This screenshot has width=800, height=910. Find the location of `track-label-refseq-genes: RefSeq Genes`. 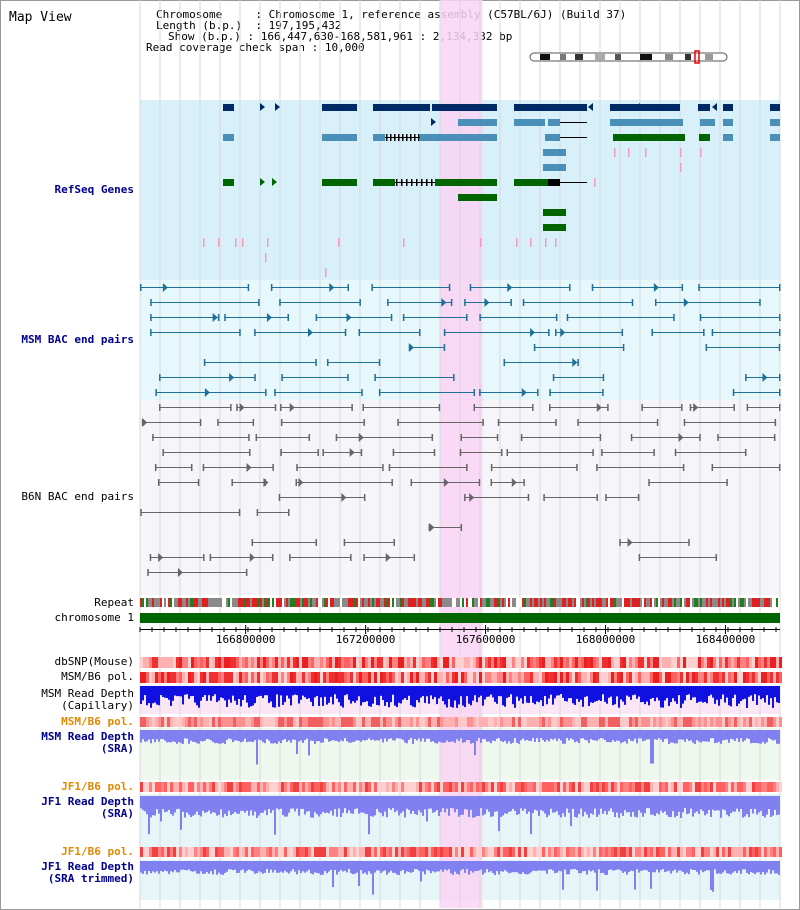

track-label-refseq-genes: RefSeq Genes is located at coordinates (94, 189).